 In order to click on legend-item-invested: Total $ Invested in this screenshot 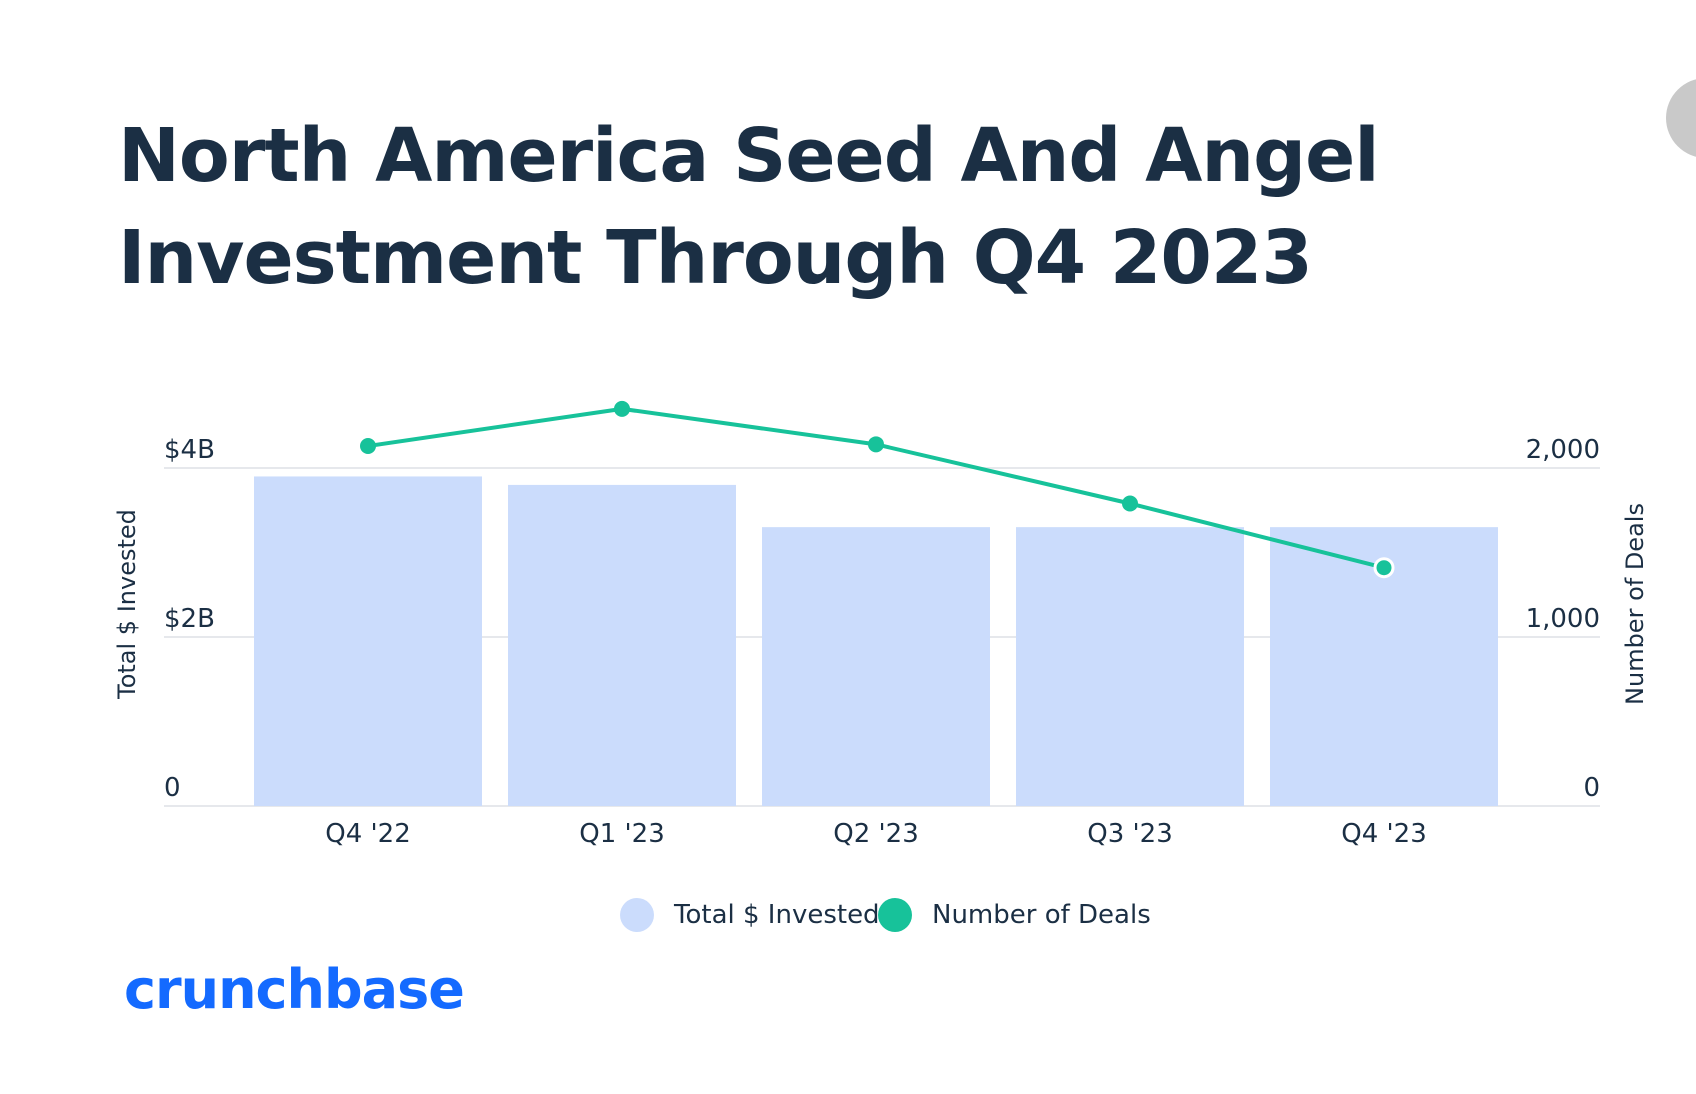, I will do `click(750, 915)`.